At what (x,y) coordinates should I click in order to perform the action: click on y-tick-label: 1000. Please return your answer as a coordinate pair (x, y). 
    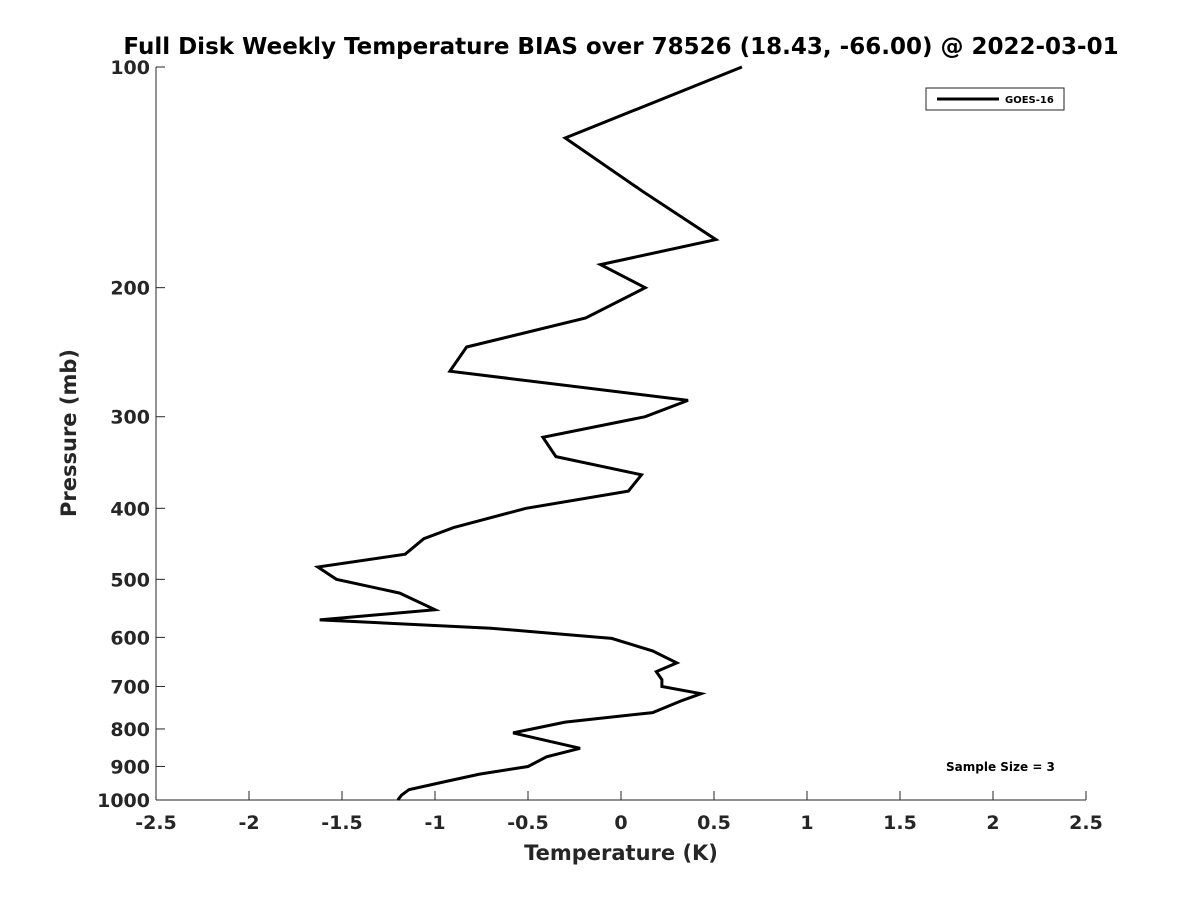
    Looking at the image, I should click on (123, 801).